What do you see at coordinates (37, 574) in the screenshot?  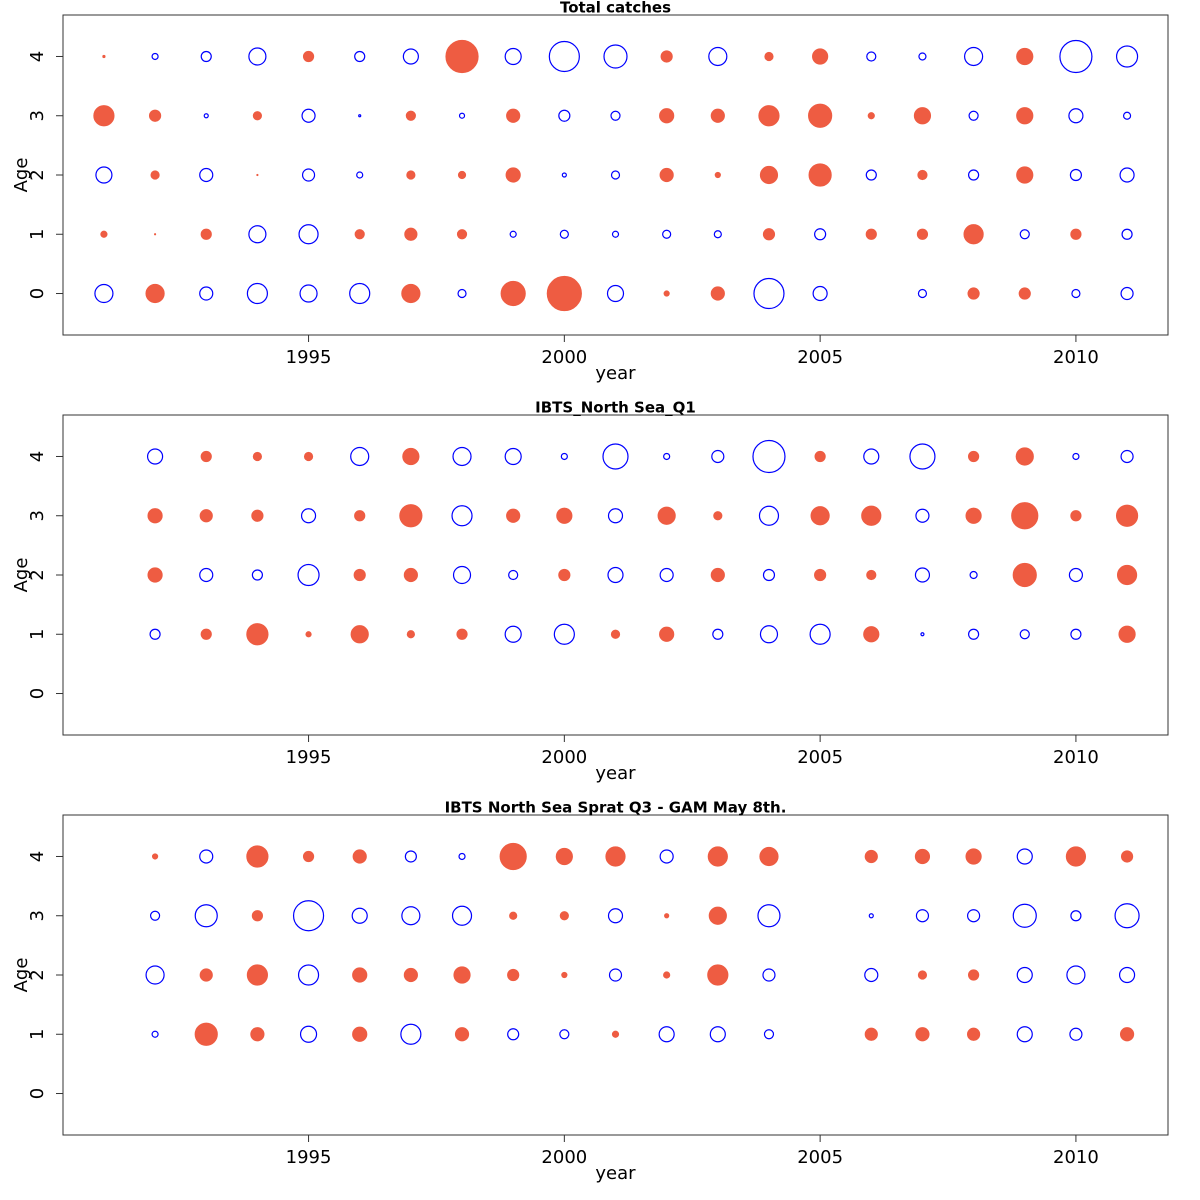 I see `y-tick-label: 2` at bounding box center [37, 574].